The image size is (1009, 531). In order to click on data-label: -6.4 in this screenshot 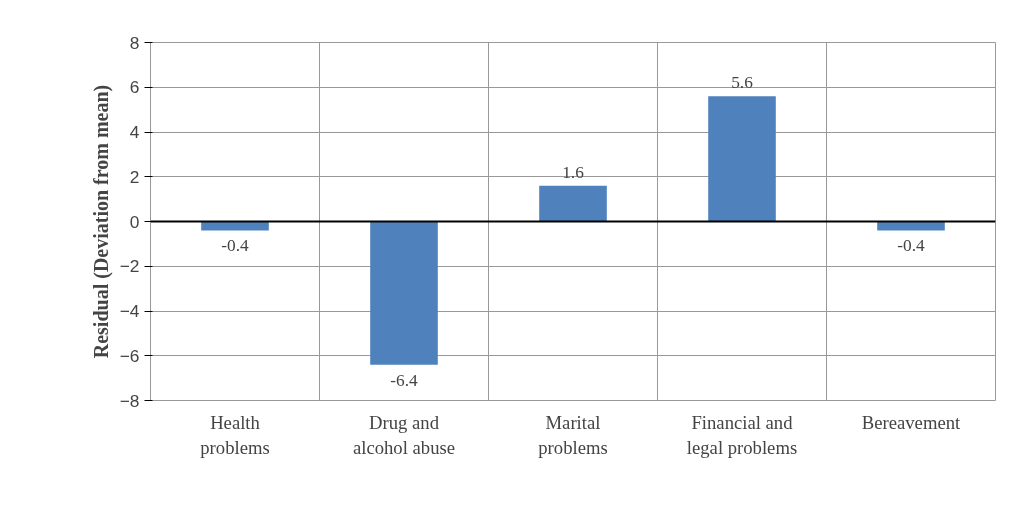, I will do `click(404, 380)`.